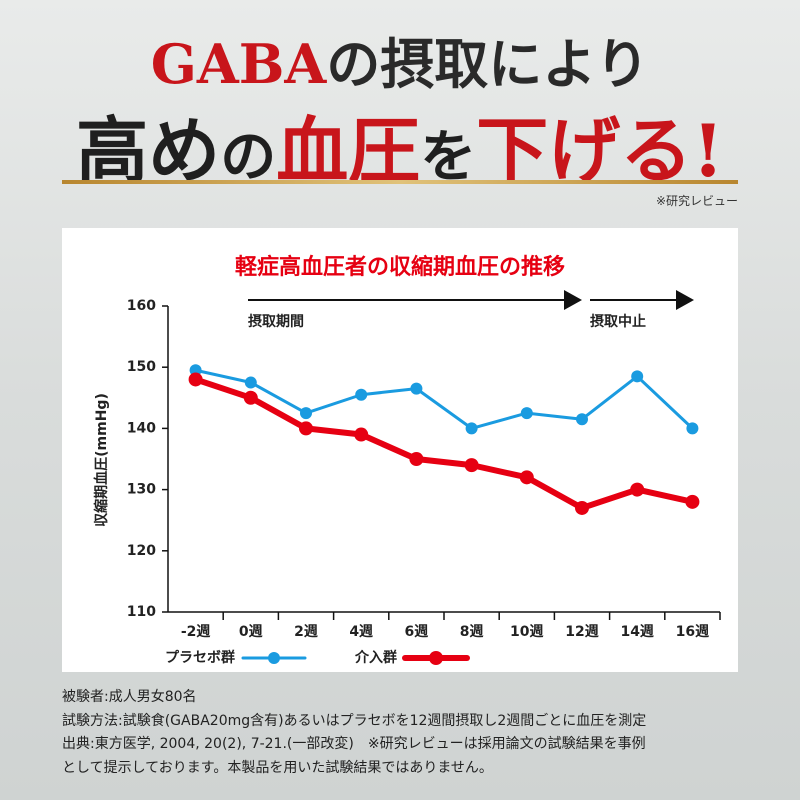 The width and height of the screenshot is (800, 800). What do you see at coordinates (141, 428) in the screenshot?
I see `y-tick-label: 140` at bounding box center [141, 428].